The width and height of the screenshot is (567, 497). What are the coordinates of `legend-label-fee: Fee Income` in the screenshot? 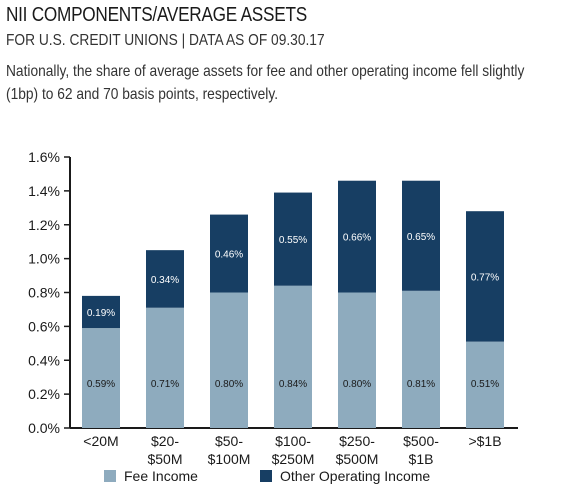 It's located at (161, 476).